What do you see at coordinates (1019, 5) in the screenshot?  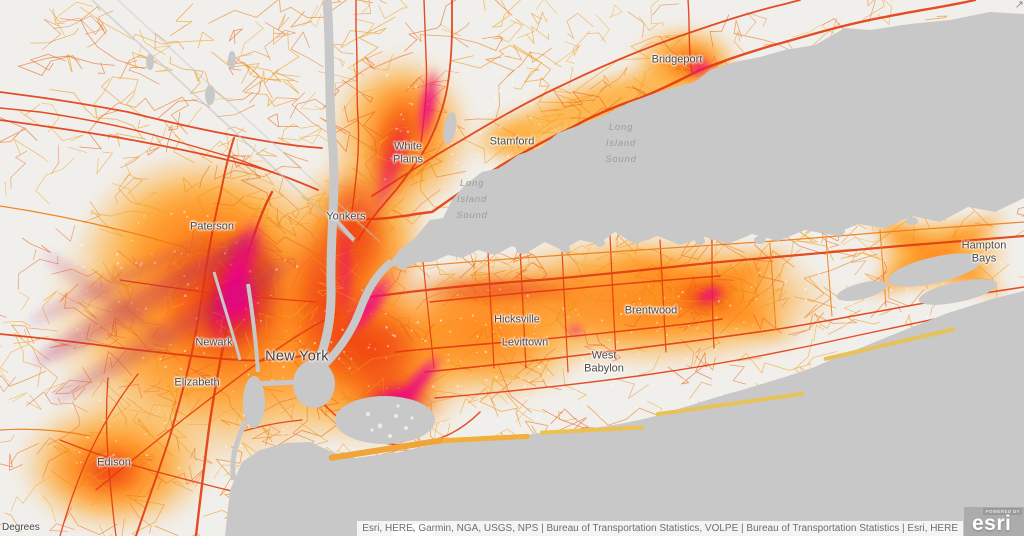 I see `external-link-icon: ↗` at bounding box center [1019, 5].